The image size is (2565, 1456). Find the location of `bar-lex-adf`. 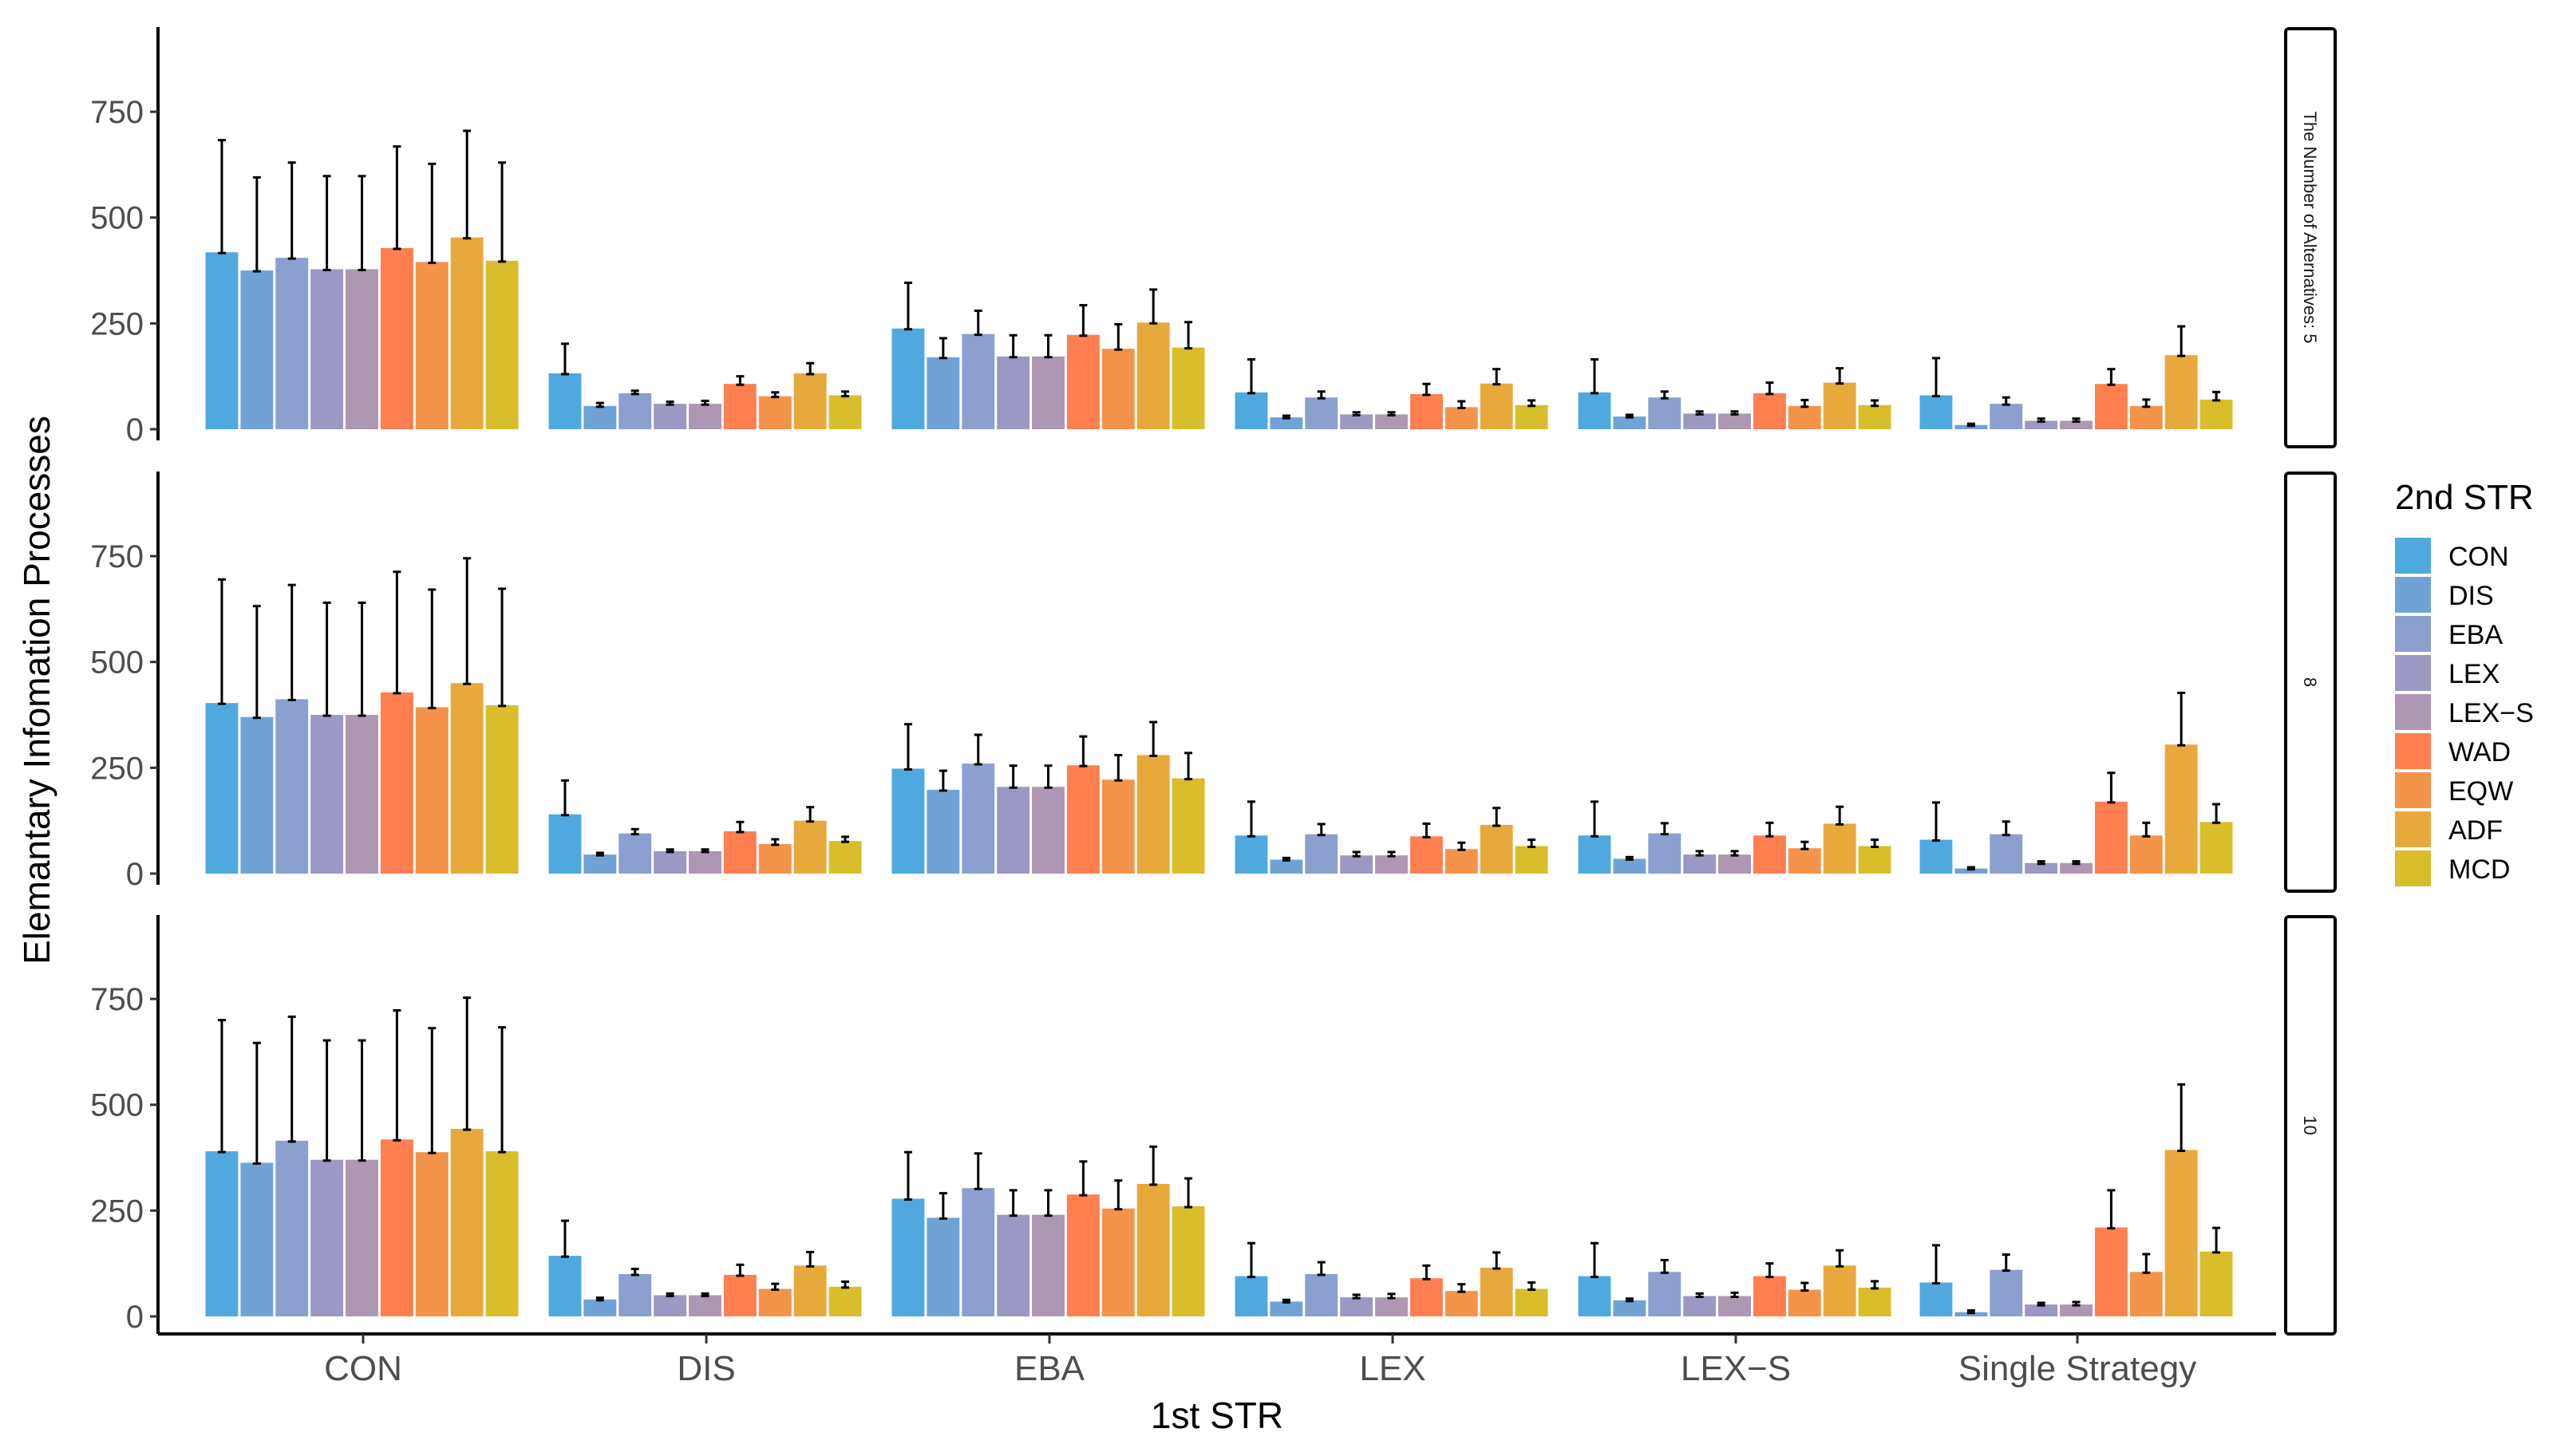

bar-lex-adf is located at coordinates (1496, 849).